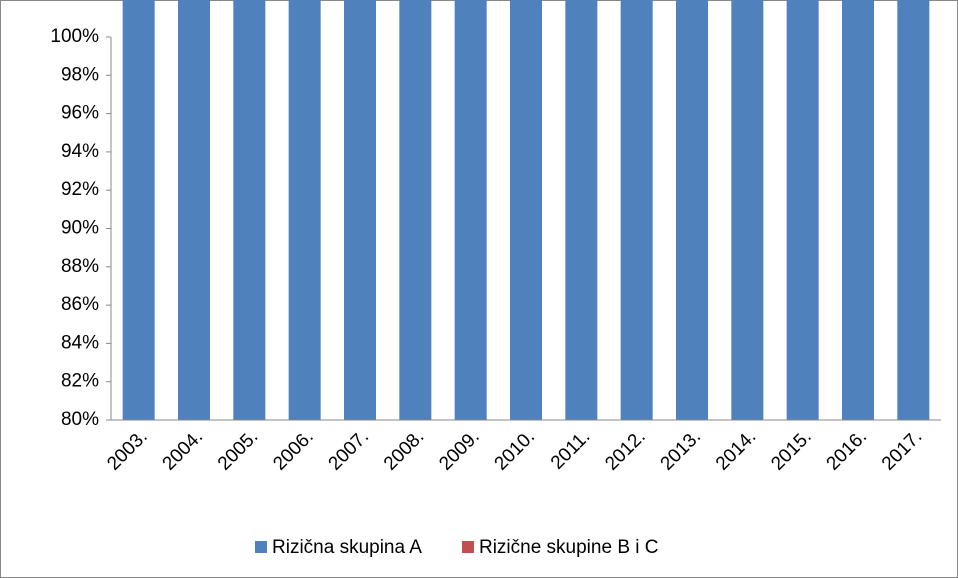 This screenshot has height=578, width=958. Describe the element at coordinates (80, 266) in the screenshot. I see `y-tick-label: 88%` at that location.